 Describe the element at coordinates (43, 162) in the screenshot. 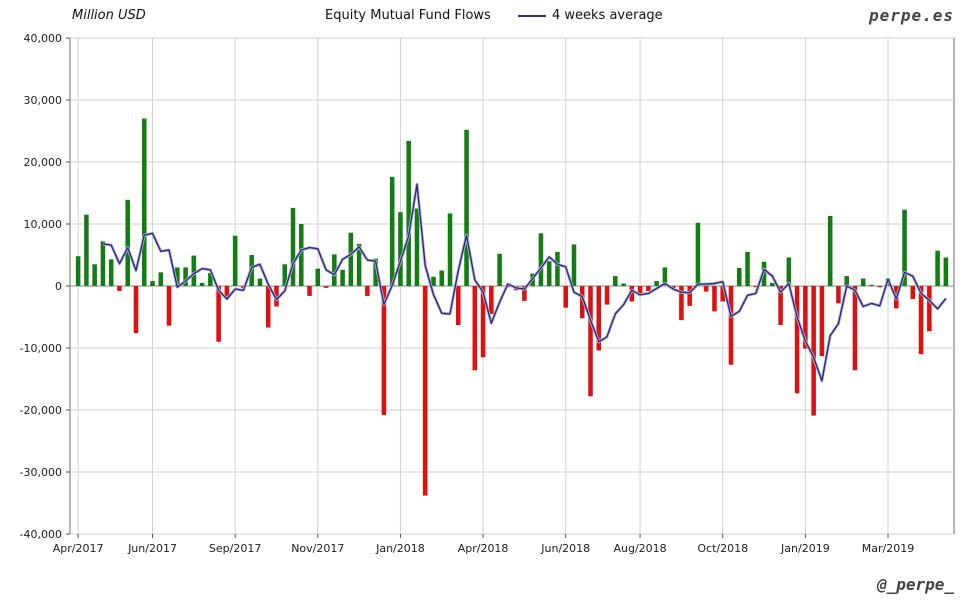

I see `y-tick-label: 20,000` at that location.